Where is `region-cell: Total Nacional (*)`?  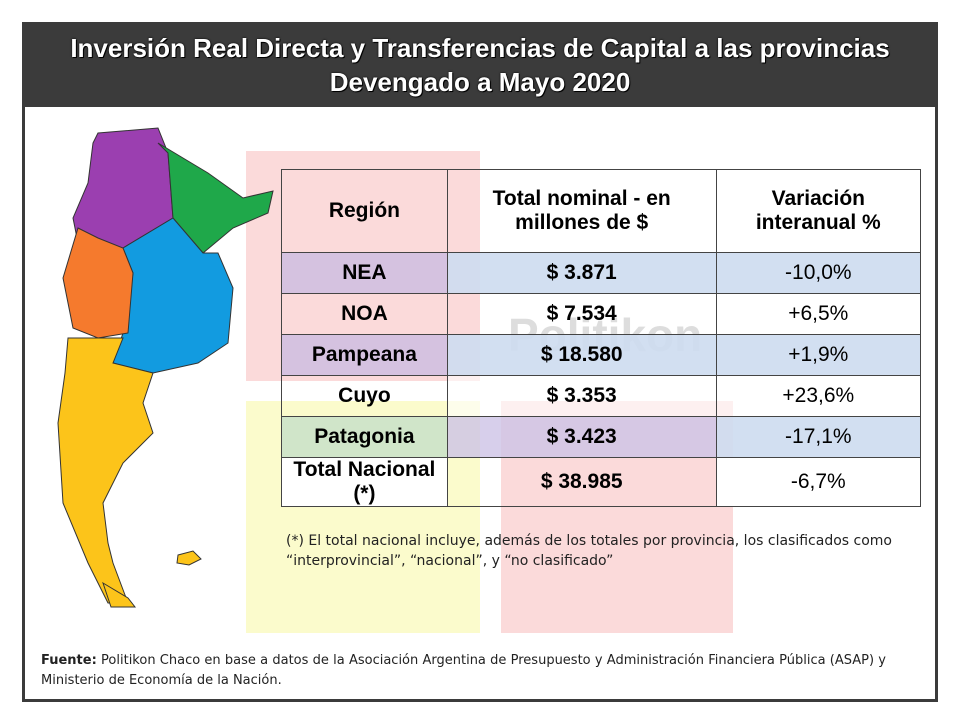
region-cell: Total Nacional (*) is located at coordinates (364, 482).